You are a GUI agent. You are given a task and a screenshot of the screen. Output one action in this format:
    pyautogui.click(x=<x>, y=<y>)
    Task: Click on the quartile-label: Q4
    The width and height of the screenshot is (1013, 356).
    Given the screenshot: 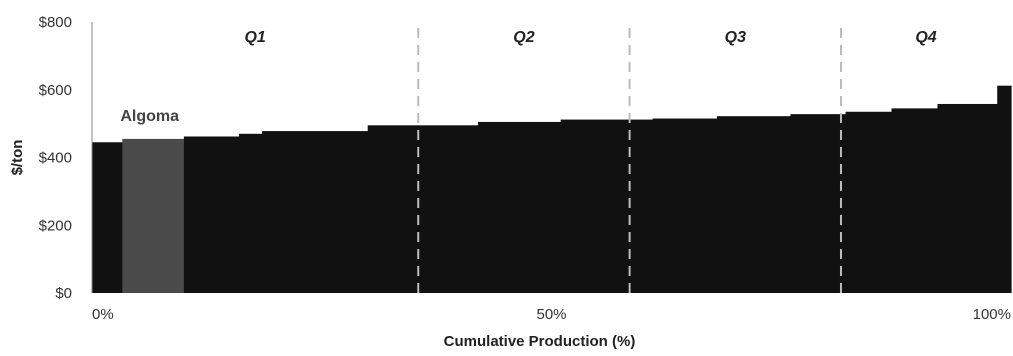 What is the action you would take?
    pyautogui.click(x=925, y=37)
    